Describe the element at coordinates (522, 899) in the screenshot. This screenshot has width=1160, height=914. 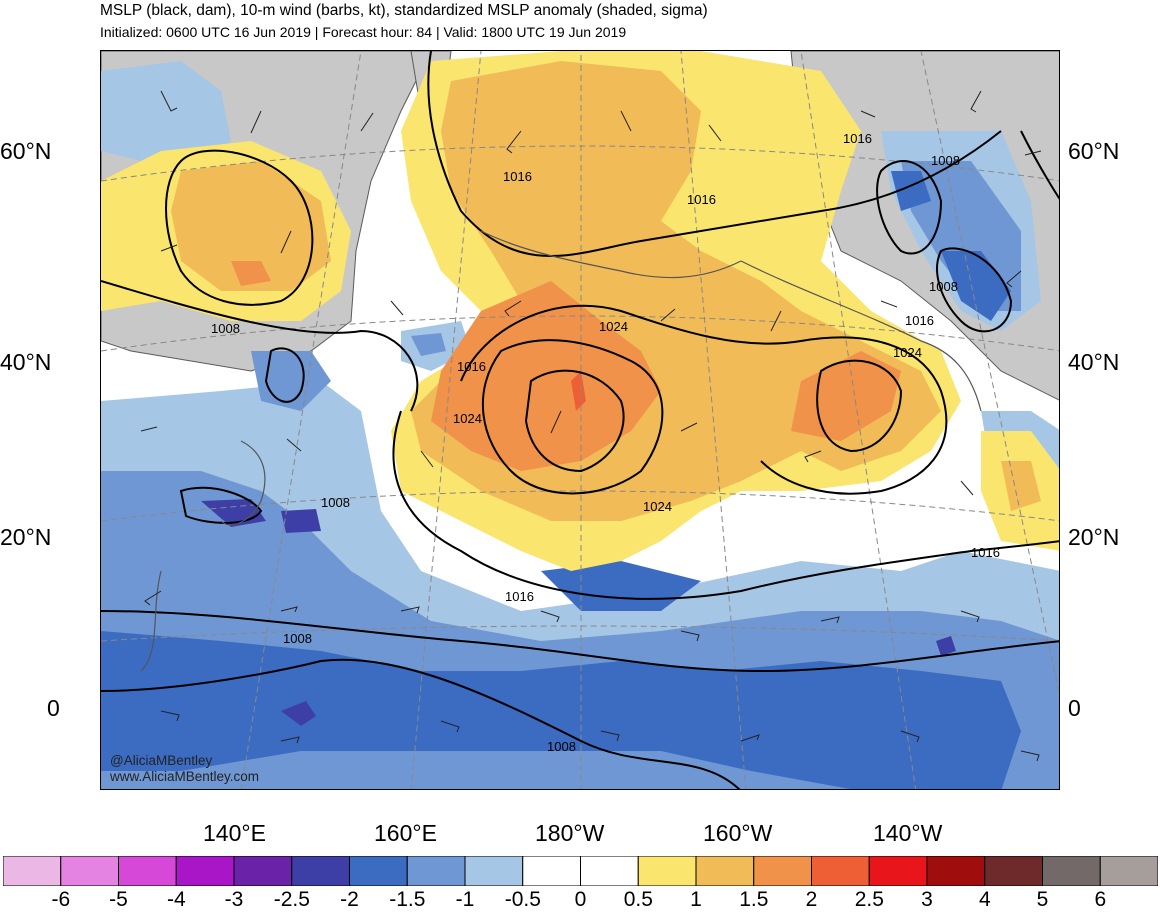
I see `colorbar-tick-label: -0.5` at that location.